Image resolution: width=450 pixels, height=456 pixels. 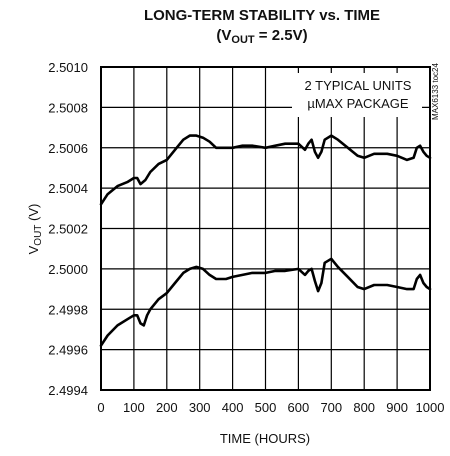 What do you see at coordinates (299, 407) in the screenshot?
I see `x-tick-label: 600` at bounding box center [299, 407].